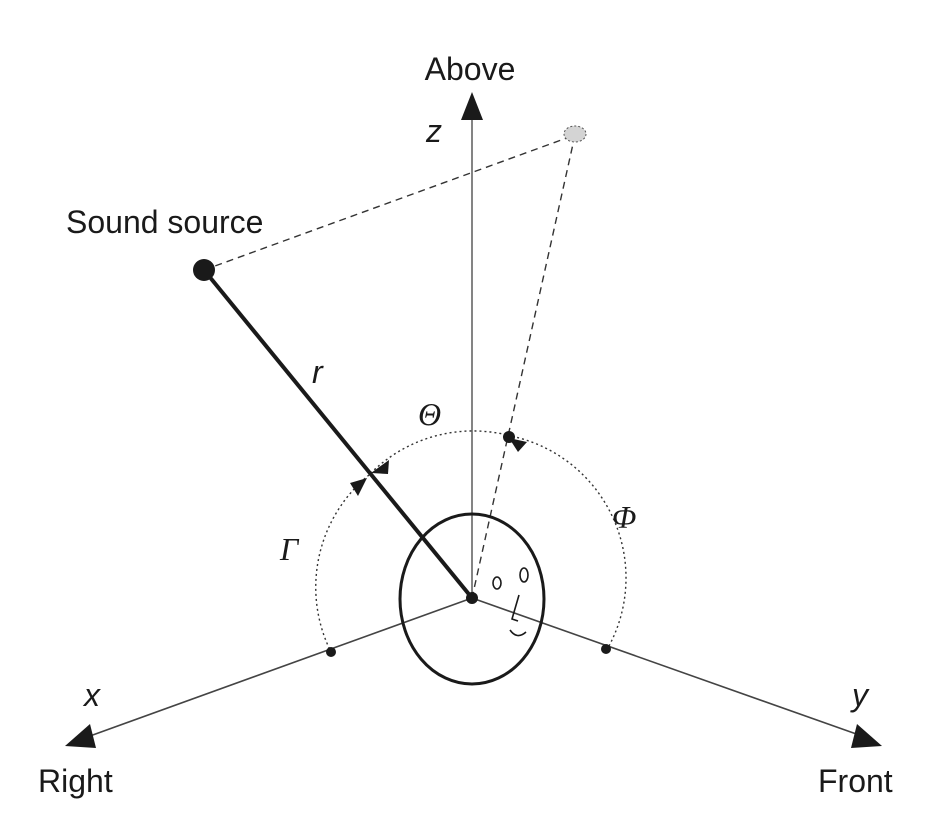  What do you see at coordinates (289, 549) in the screenshot?
I see `label-gamma: Γ` at bounding box center [289, 549].